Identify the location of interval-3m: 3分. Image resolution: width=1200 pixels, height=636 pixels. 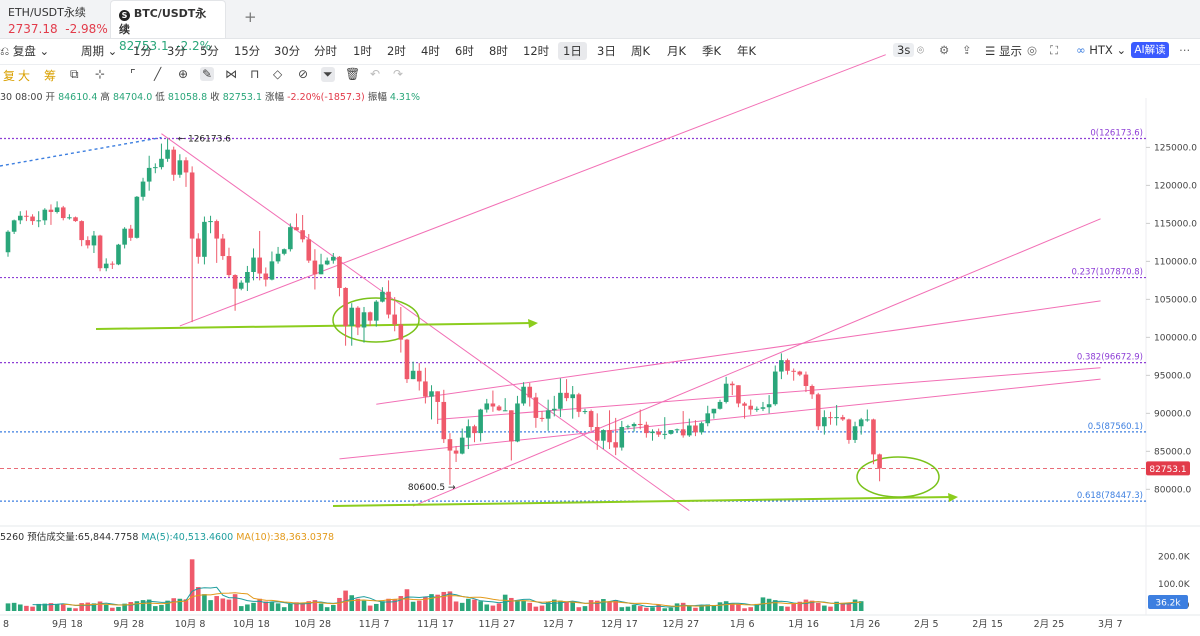
(176, 51).